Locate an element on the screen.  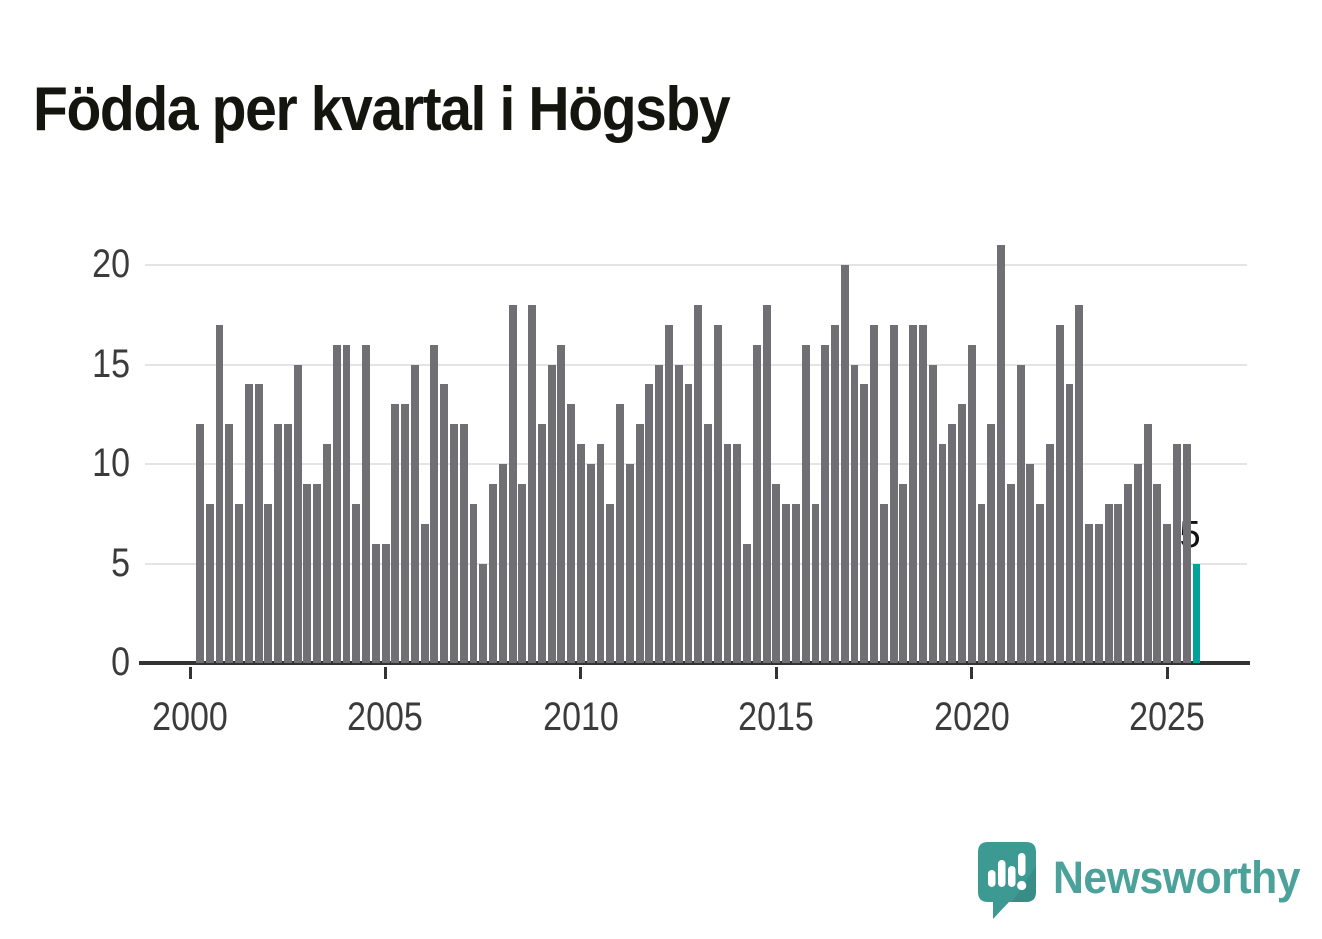
bar-2001-q2 is located at coordinates (248, 523).